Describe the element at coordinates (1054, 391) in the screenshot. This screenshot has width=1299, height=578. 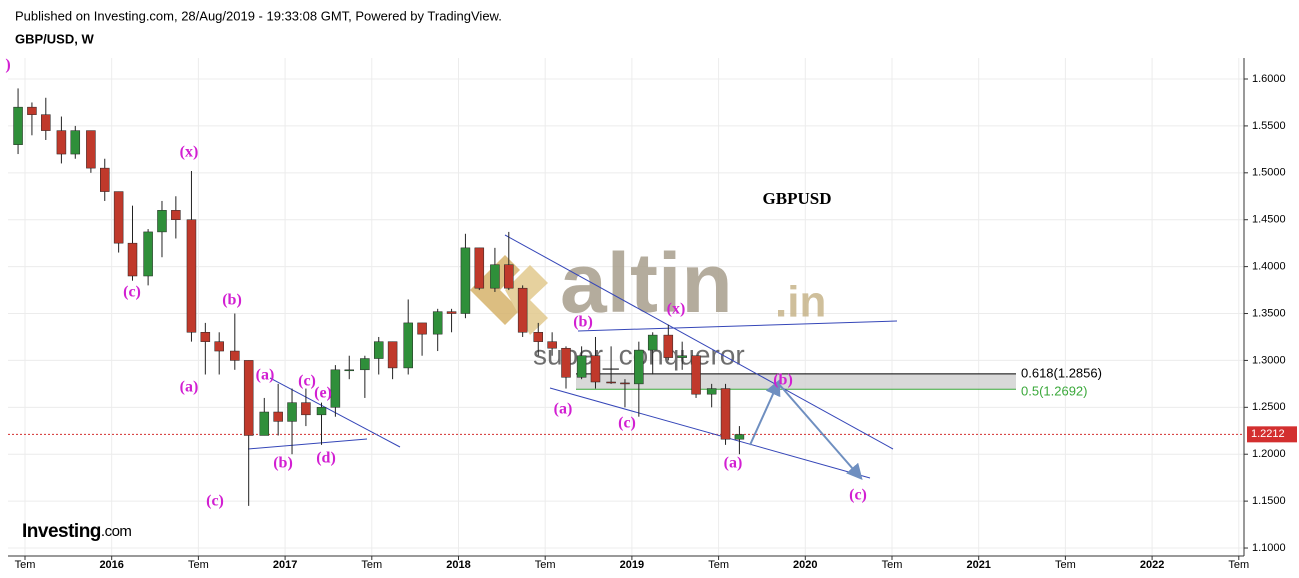
I see `fib-label: 0.5(1.2692)` at that location.